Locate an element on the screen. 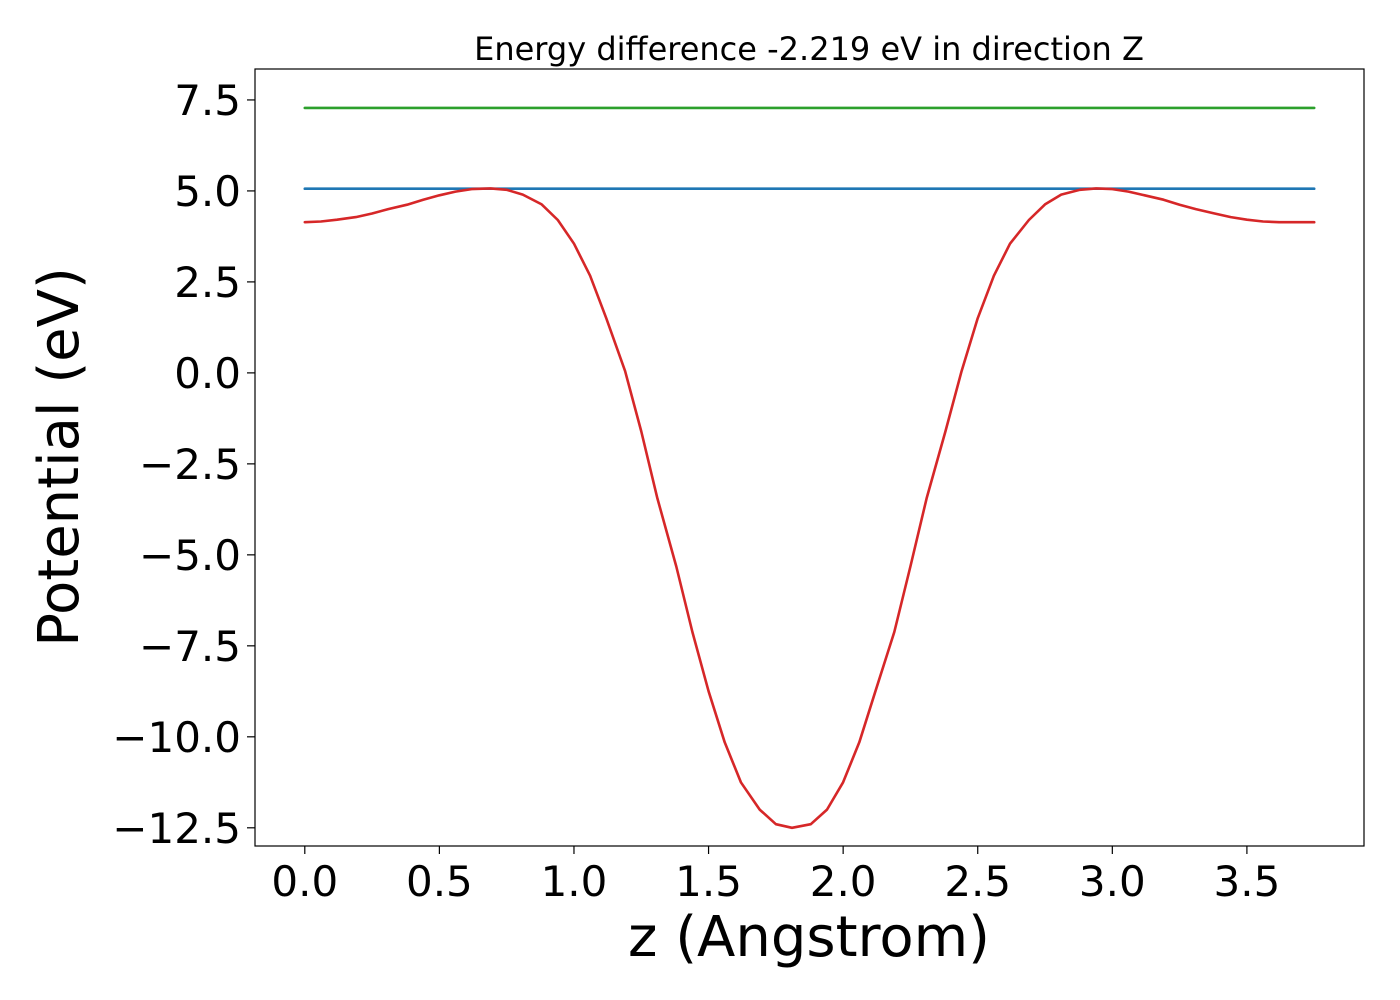 The image size is (1400, 1000). x-tick-label: 3.0 is located at coordinates (1112, 881).